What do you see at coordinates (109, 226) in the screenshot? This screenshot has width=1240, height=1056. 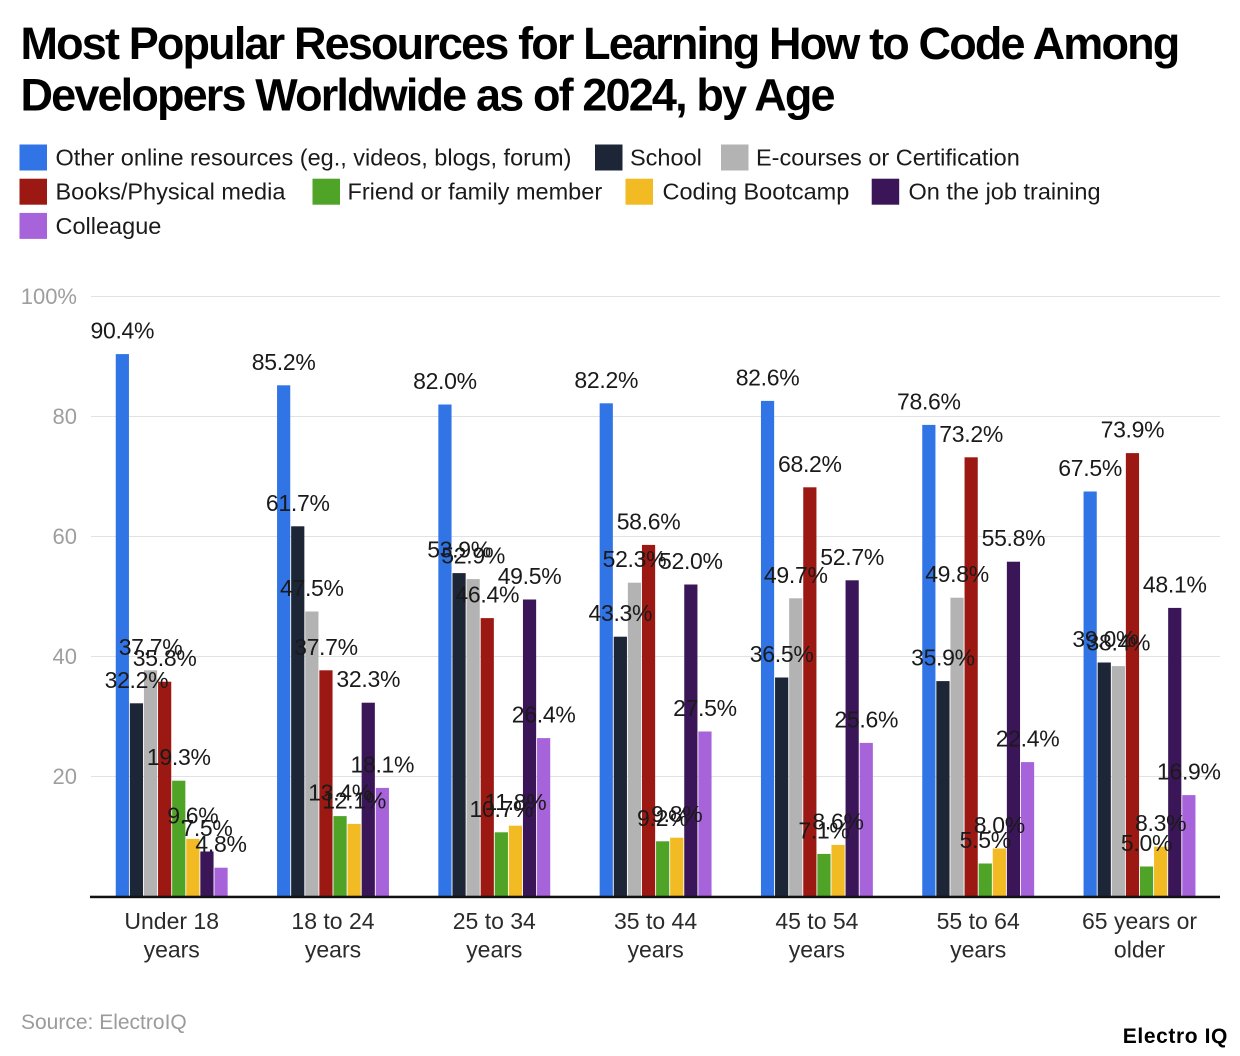 I see `svg-text: Colleague` at bounding box center [109, 226].